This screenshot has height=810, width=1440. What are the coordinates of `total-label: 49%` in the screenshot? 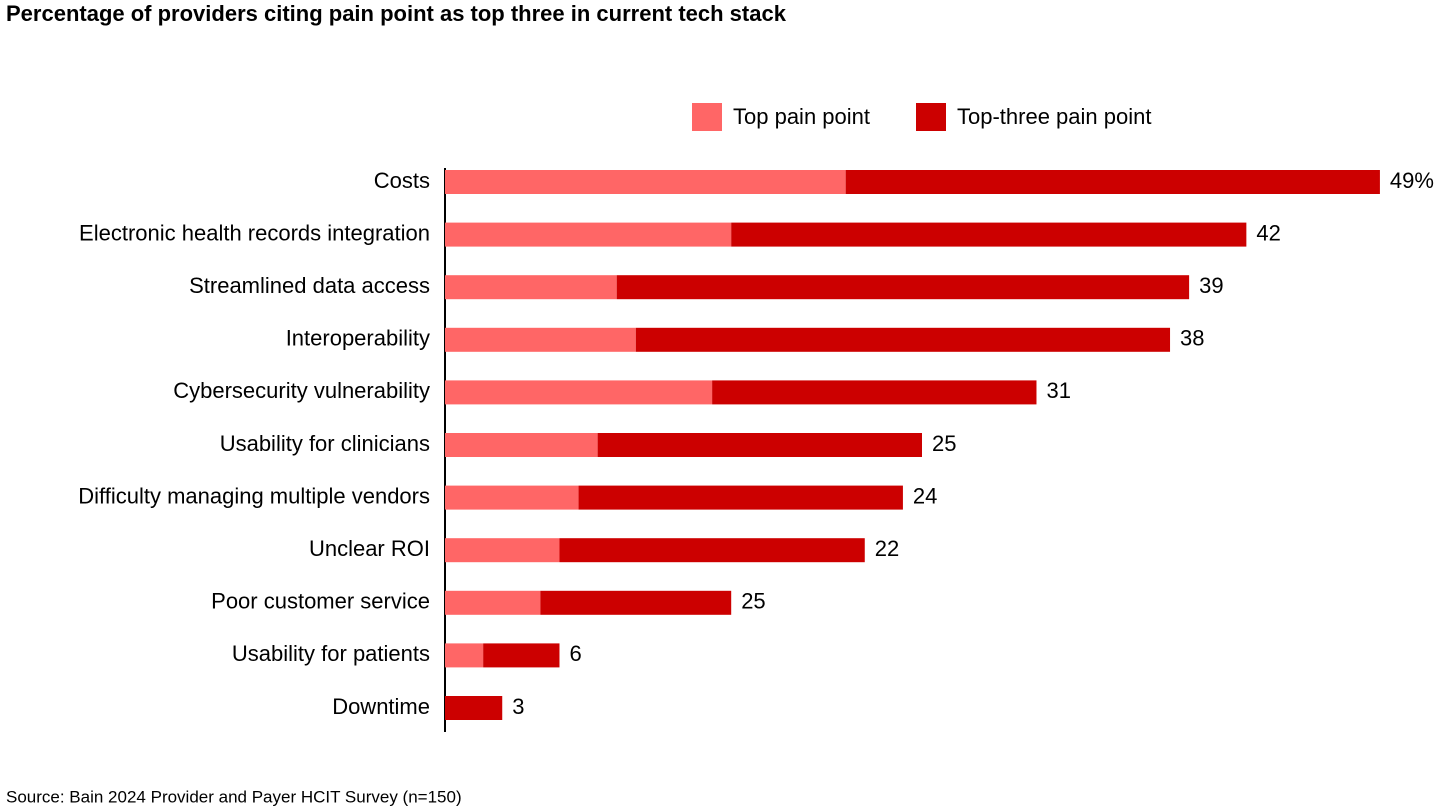 It's located at (1412, 180).